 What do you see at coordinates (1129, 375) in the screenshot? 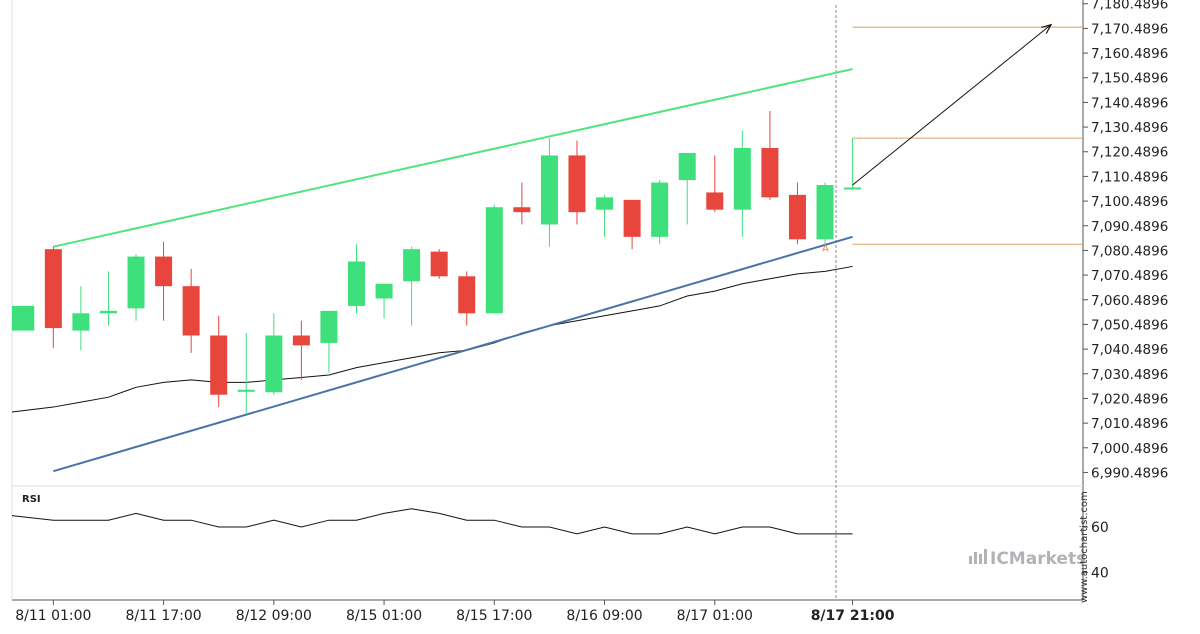
I see `price-tick-label: 7,030.4896` at bounding box center [1129, 375].